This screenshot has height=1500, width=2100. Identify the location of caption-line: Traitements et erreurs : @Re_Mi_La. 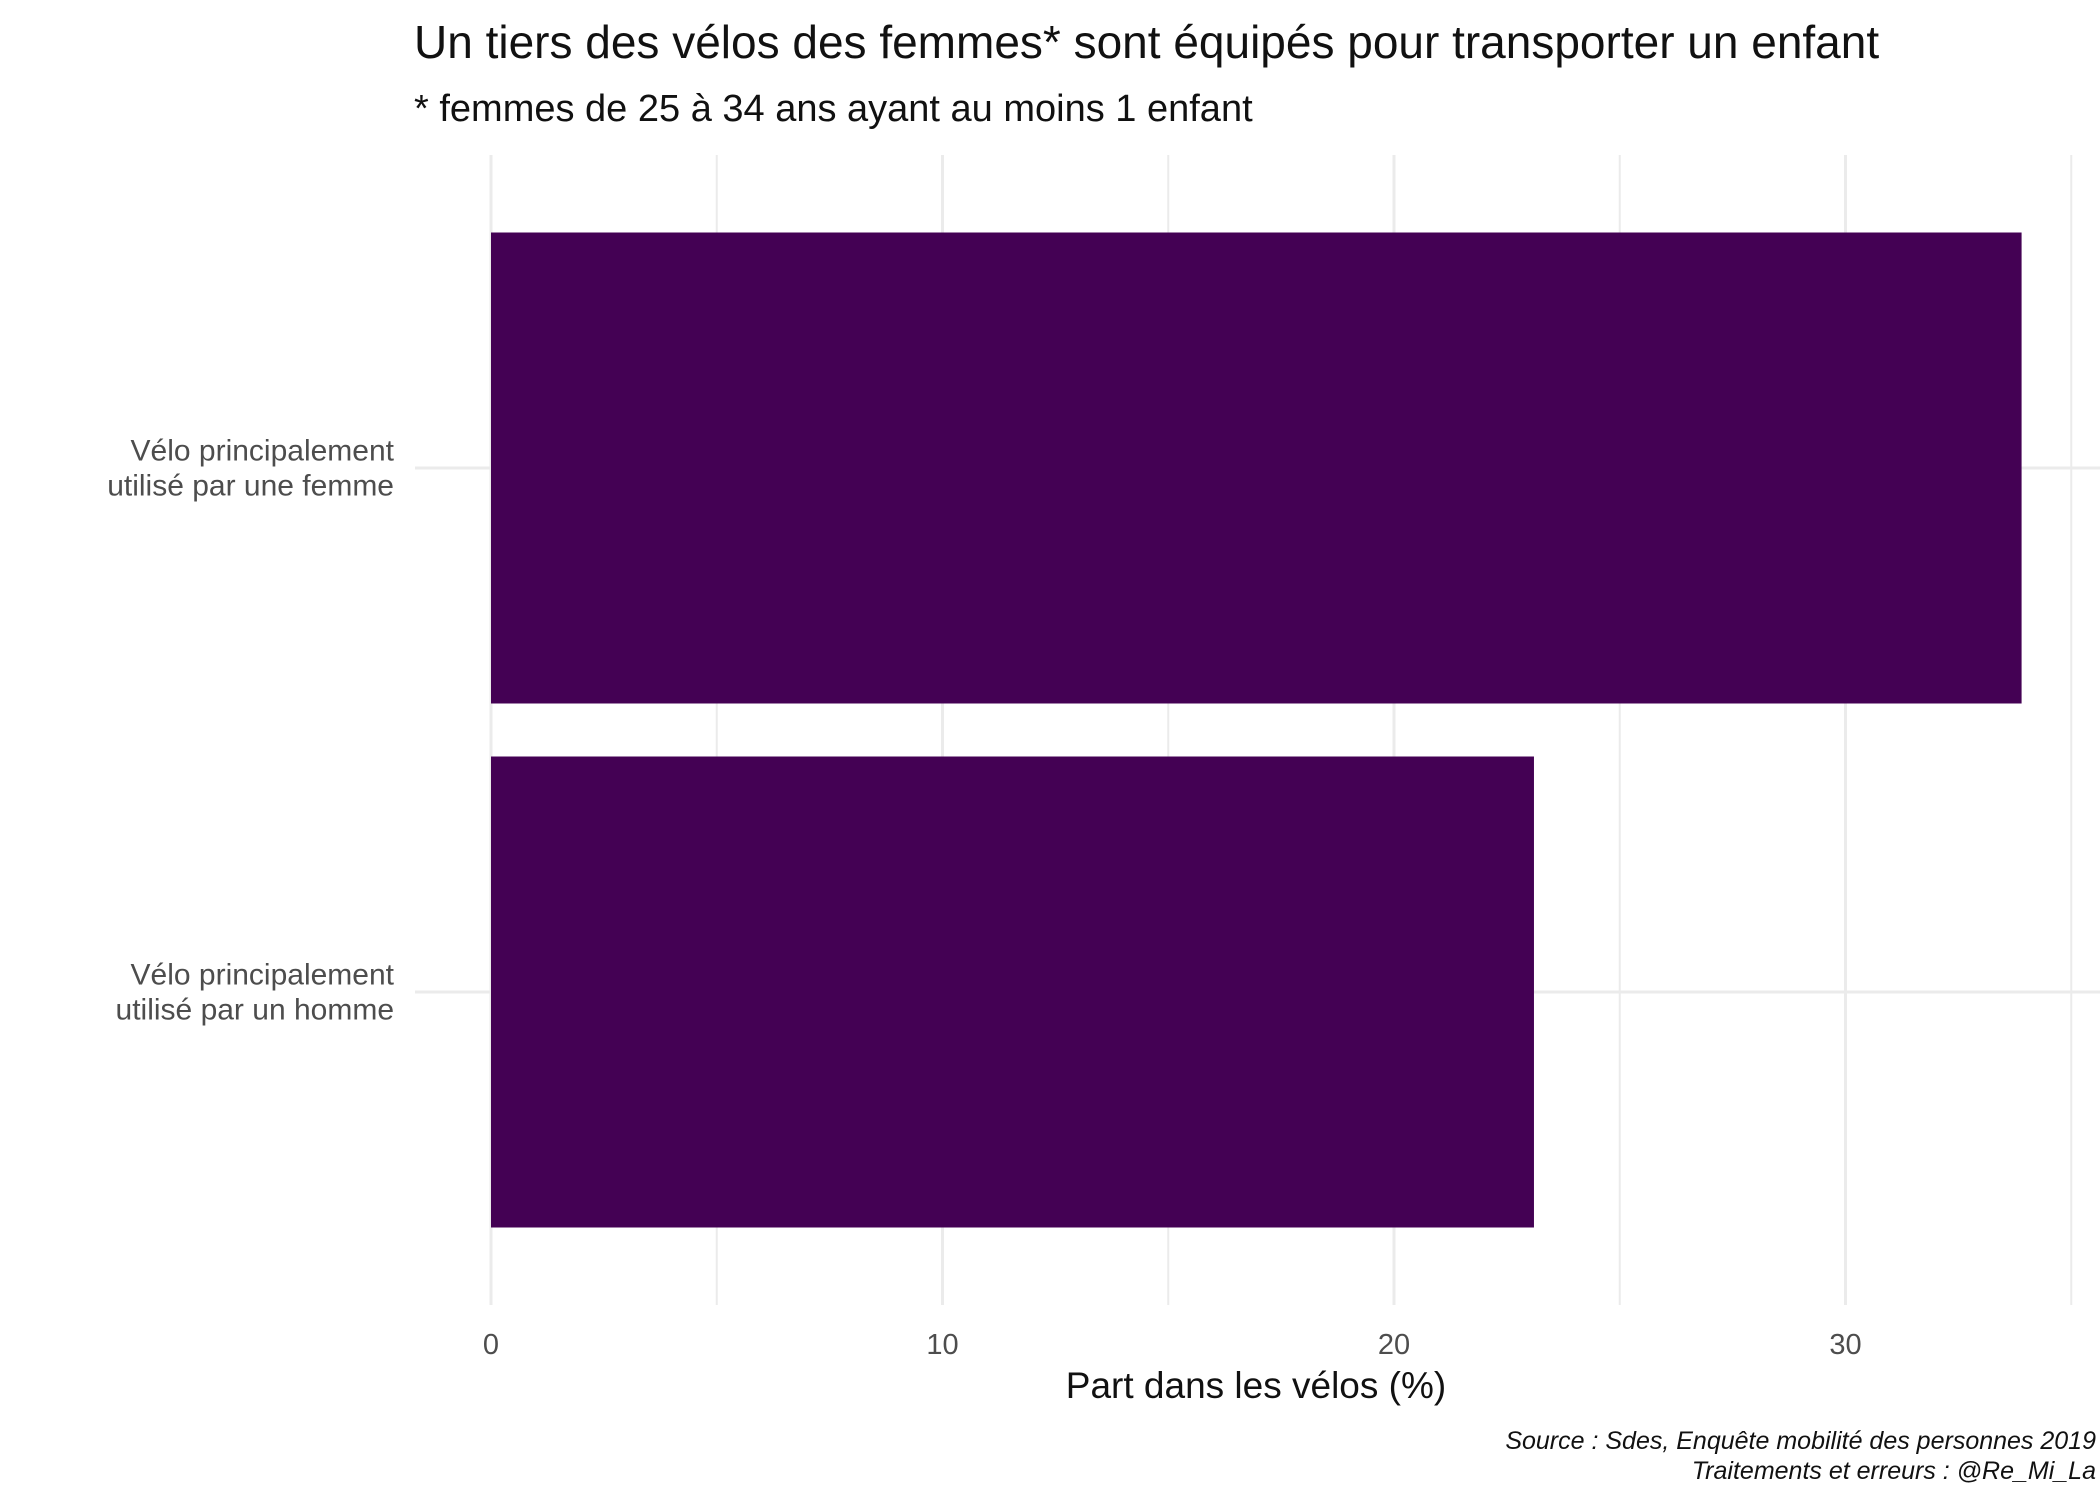
(1894, 1471).